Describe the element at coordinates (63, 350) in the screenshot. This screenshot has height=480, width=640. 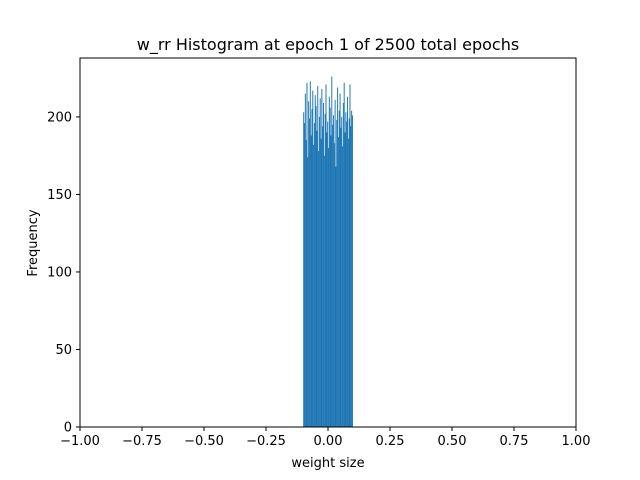
I see `y-tick-label: 50` at that location.